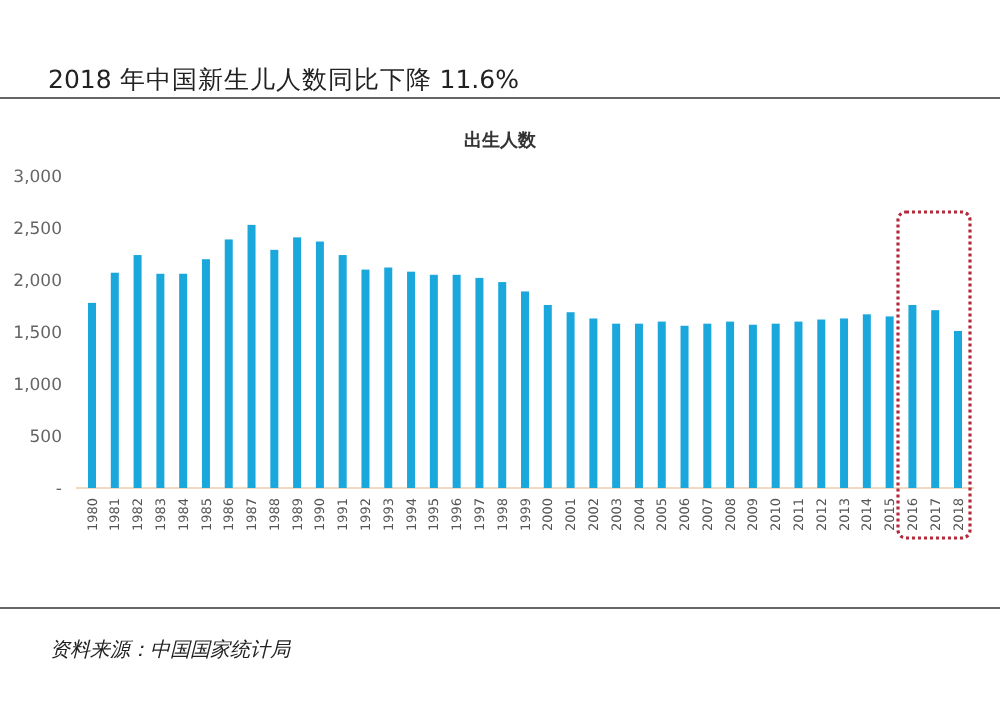 This screenshot has width=1000, height=724. Describe the element at coordinates (171, 650) in the screenshot. I see `text: 资料来源：中国国家统计局` at that location.